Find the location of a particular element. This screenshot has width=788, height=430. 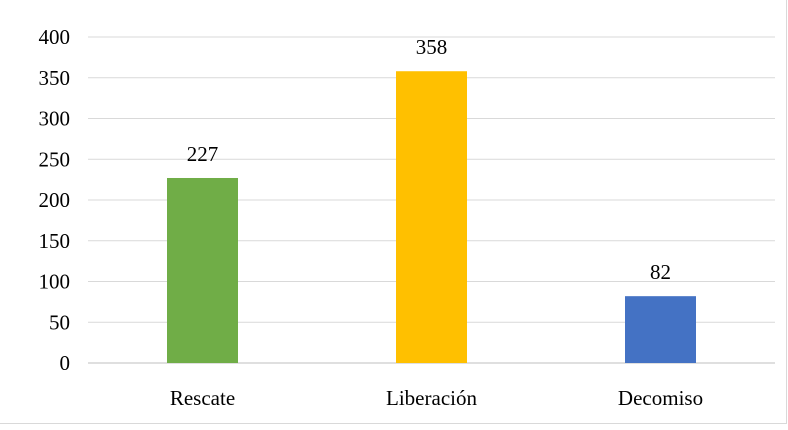

y-tick-label: 250 is located at coordinates (55, 159).